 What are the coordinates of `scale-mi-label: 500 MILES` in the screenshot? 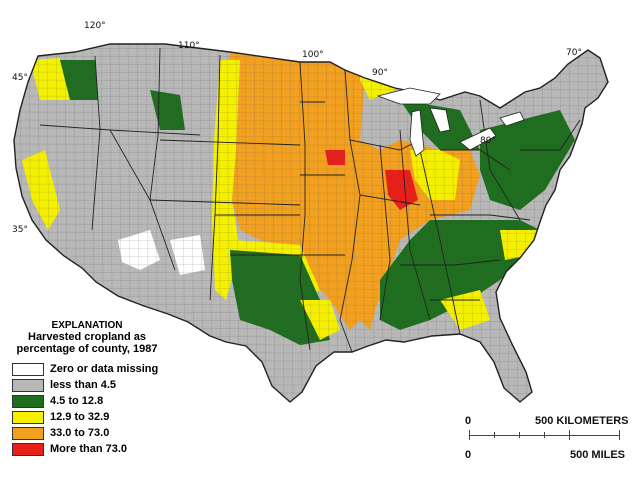 It's located at (598, 455).